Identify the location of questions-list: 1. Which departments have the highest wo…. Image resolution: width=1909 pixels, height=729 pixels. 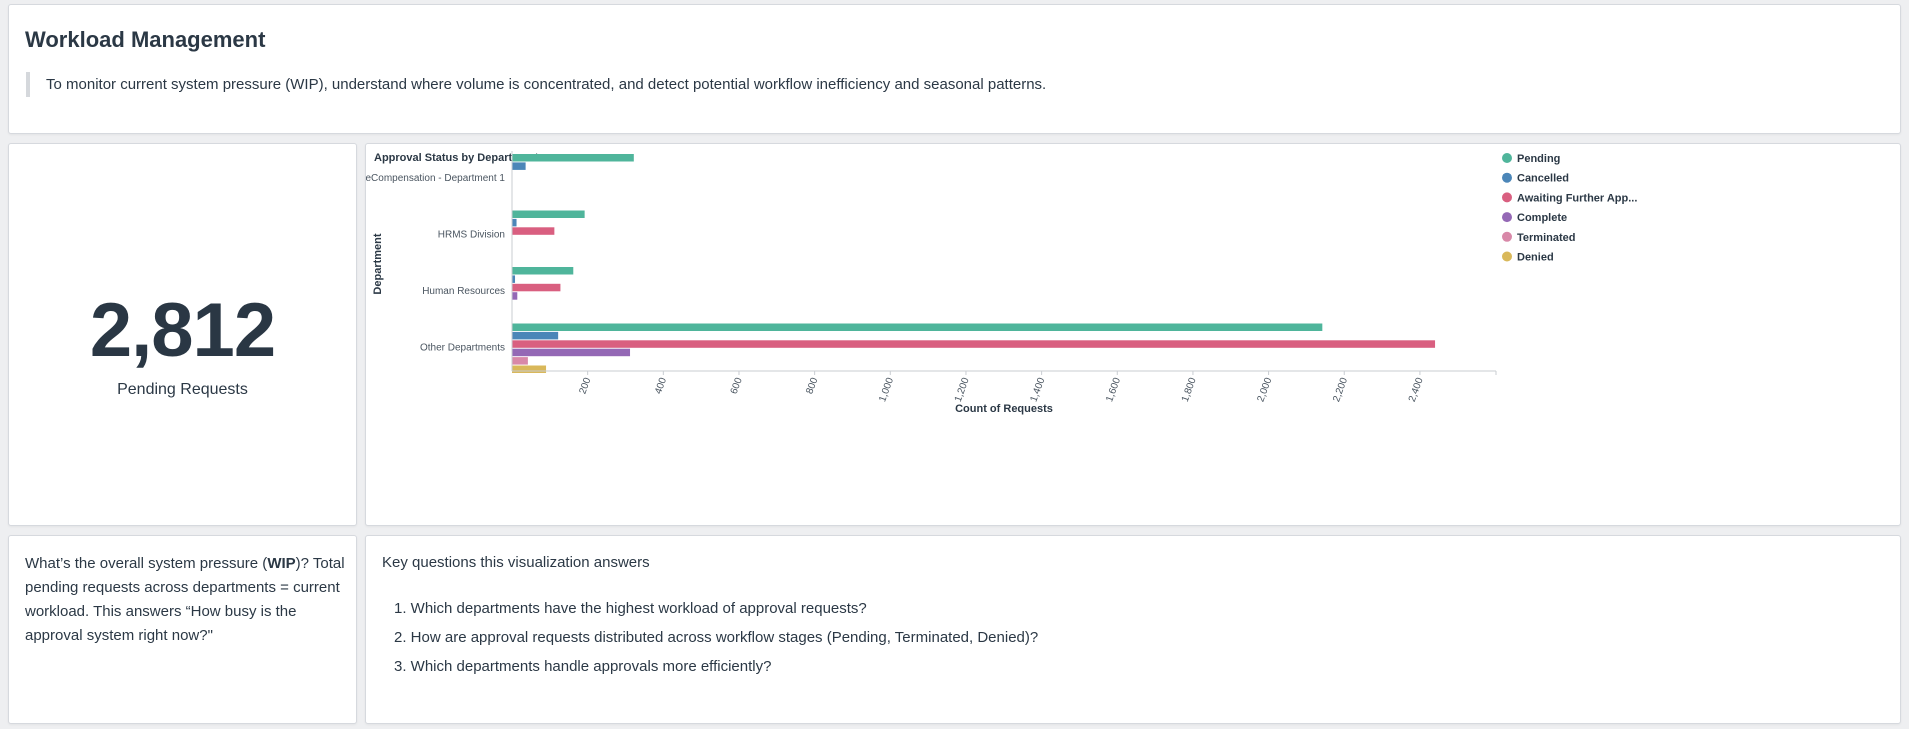
(710, 637).